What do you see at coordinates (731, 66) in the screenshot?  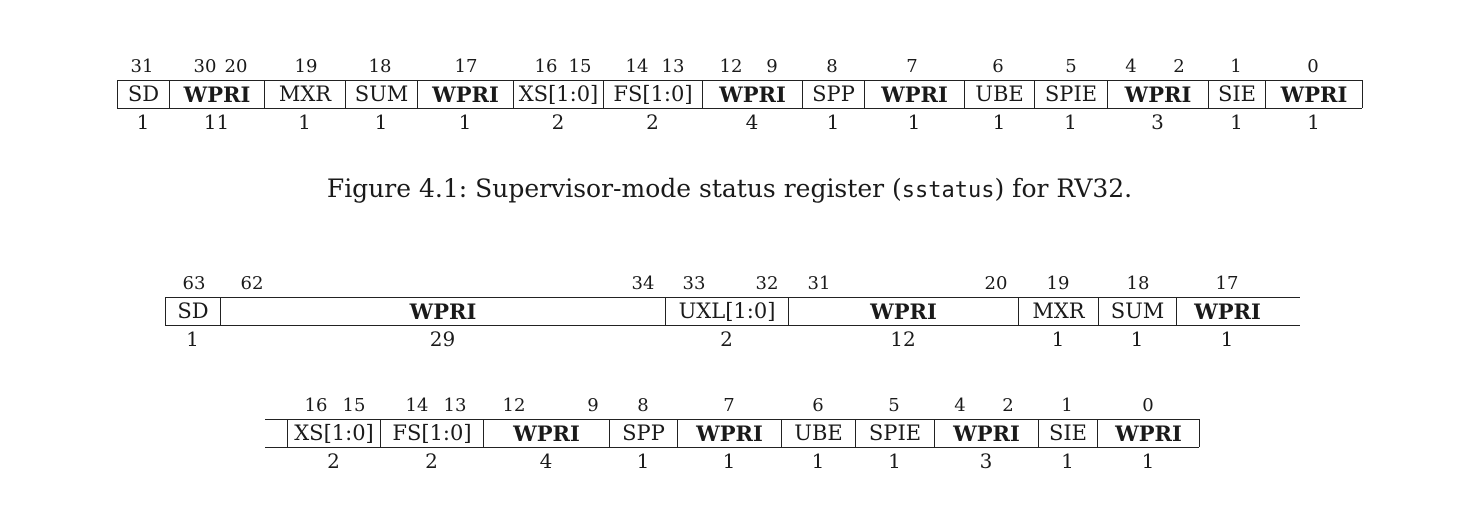 I see `bit-index: 12` at bounding box center [731, 66].